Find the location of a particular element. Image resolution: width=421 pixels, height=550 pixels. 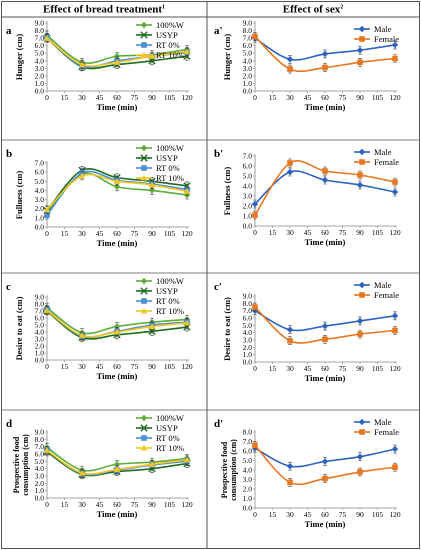

y-axis-title: Hunger (cm) is located at coordinates (19, 57).